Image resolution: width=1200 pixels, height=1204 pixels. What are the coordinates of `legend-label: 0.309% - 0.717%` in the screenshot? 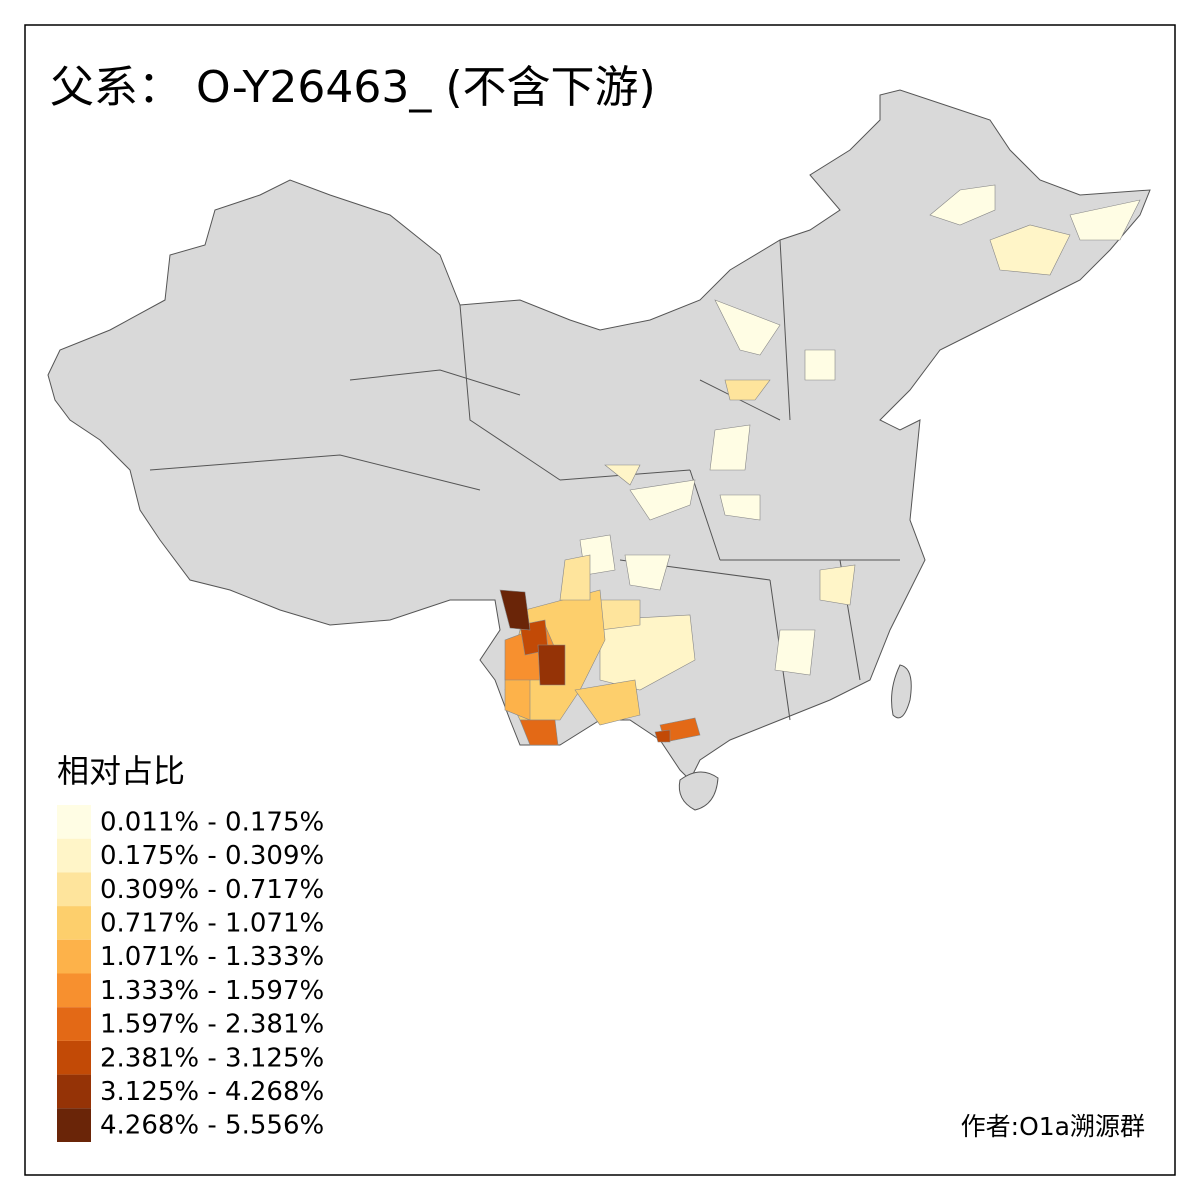 It's located at (212, 890).